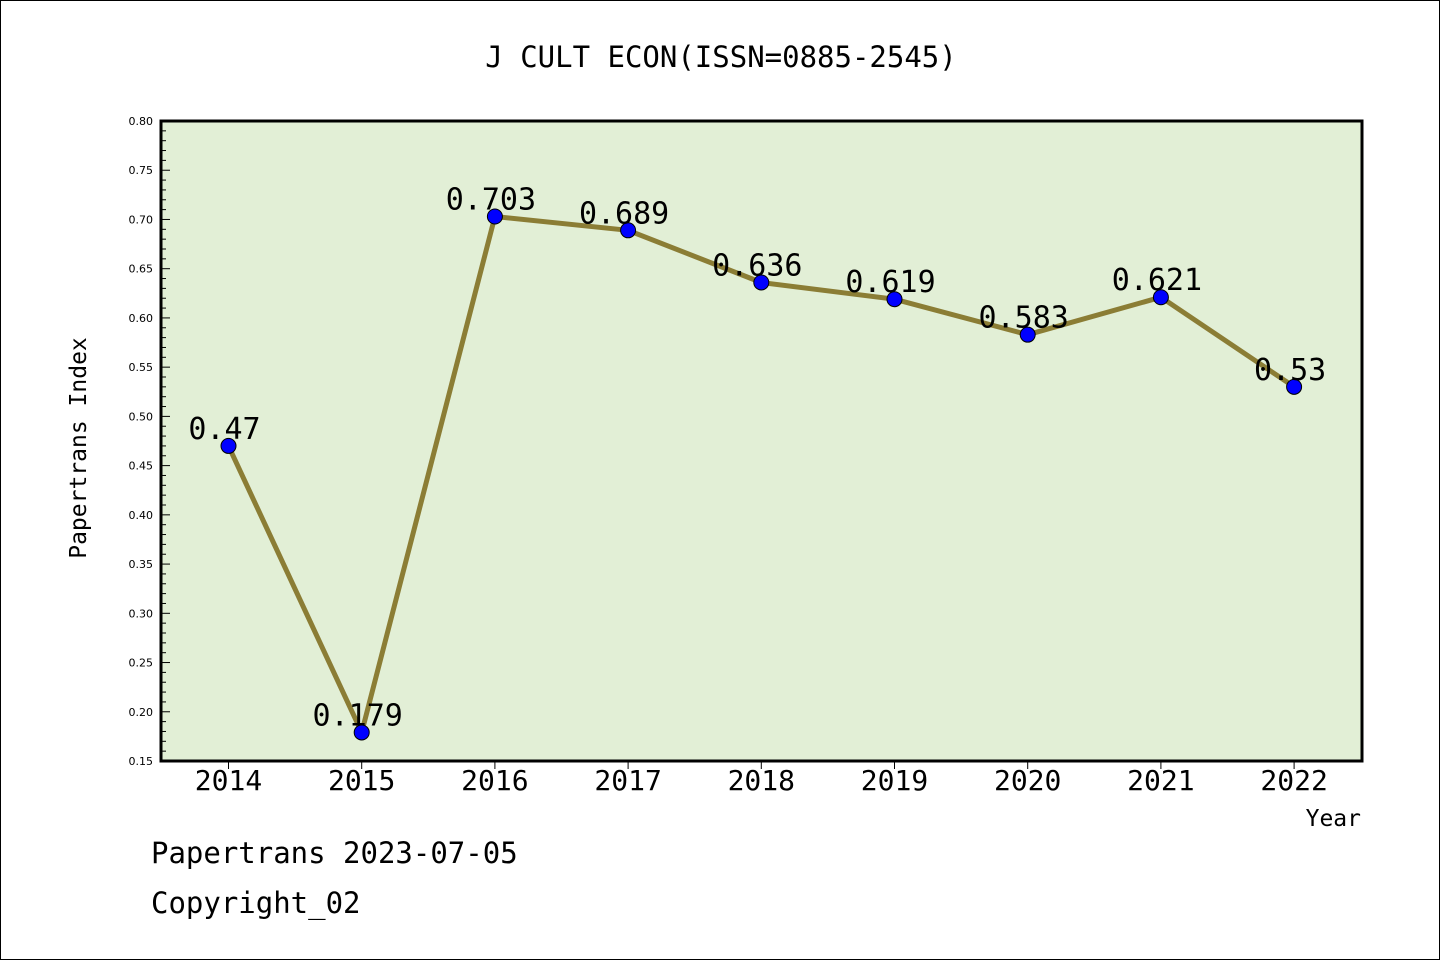  What do you see at coordinates (224, 429) in the screenshot?
I see `data-label: 0.47` at bounding box center [224, 429].